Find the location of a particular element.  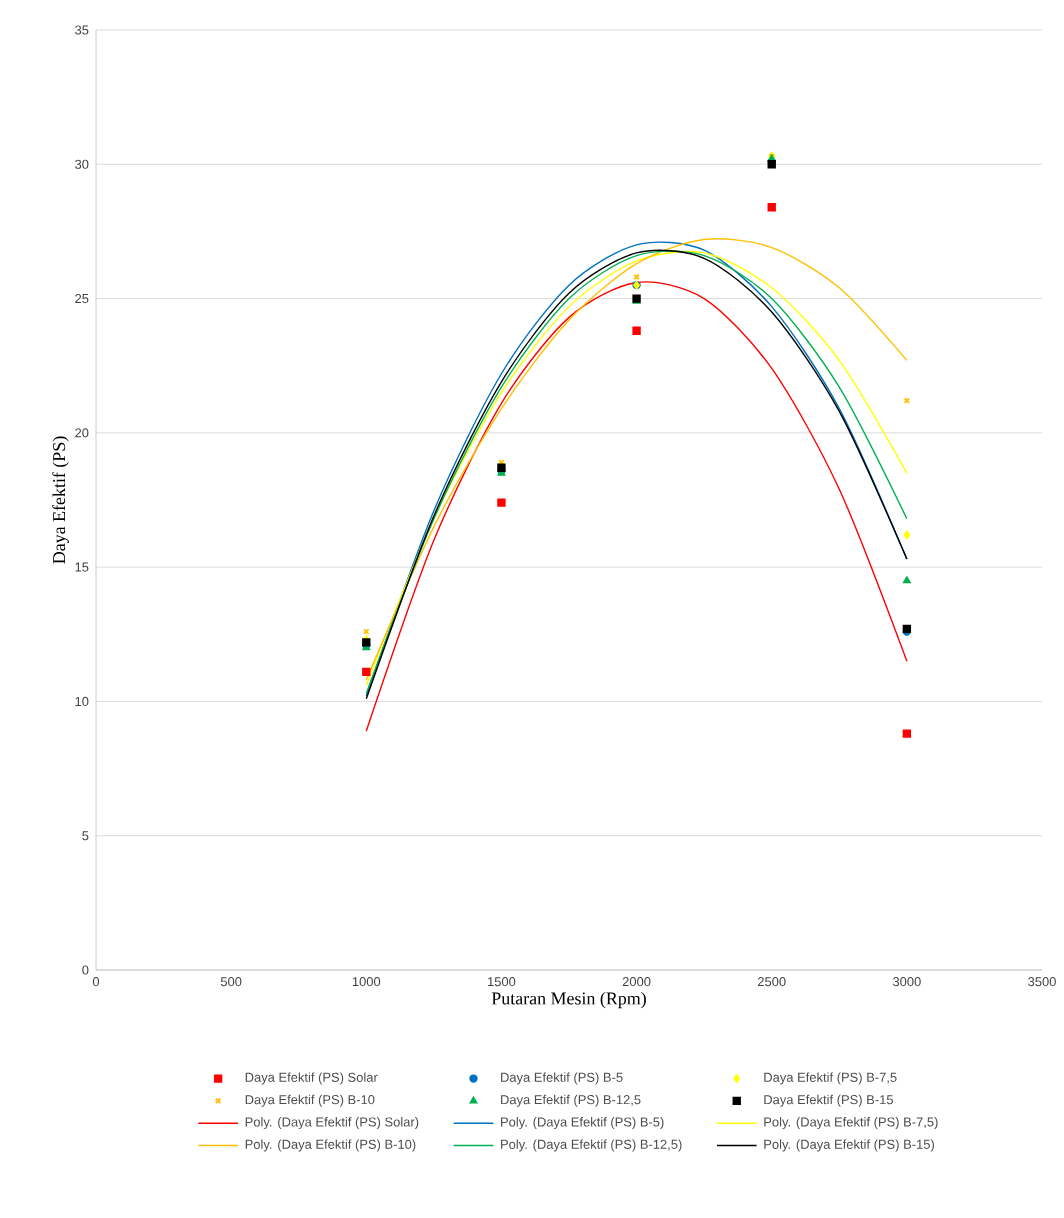

x-axis-title: Putaran Mesin (Rpm) is located at coordinates (568, 1000).